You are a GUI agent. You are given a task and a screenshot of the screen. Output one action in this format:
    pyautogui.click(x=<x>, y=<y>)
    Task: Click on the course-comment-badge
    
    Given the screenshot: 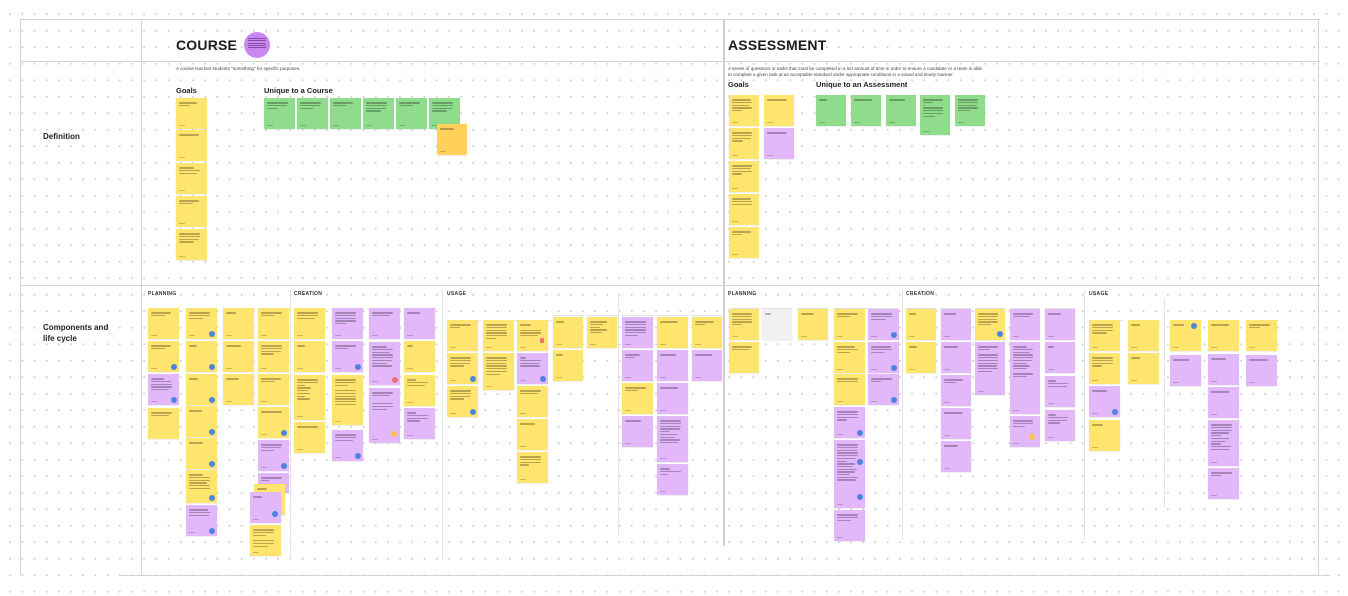 What is the action you would take?
    pyautogui.click(x=257, y=45)
    